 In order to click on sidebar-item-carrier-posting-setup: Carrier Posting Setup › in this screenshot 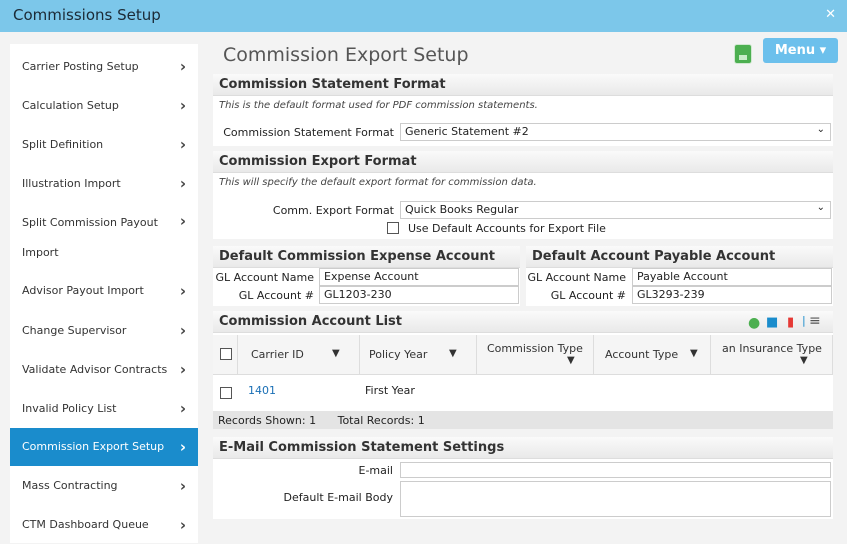, I will do `click(104, 66)`.